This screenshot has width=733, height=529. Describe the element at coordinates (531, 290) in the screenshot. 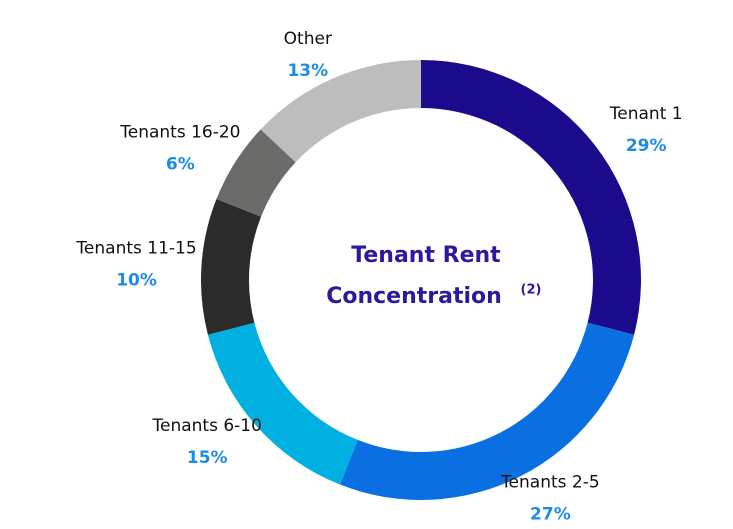

I see `title-superscript: (2)` at that location.